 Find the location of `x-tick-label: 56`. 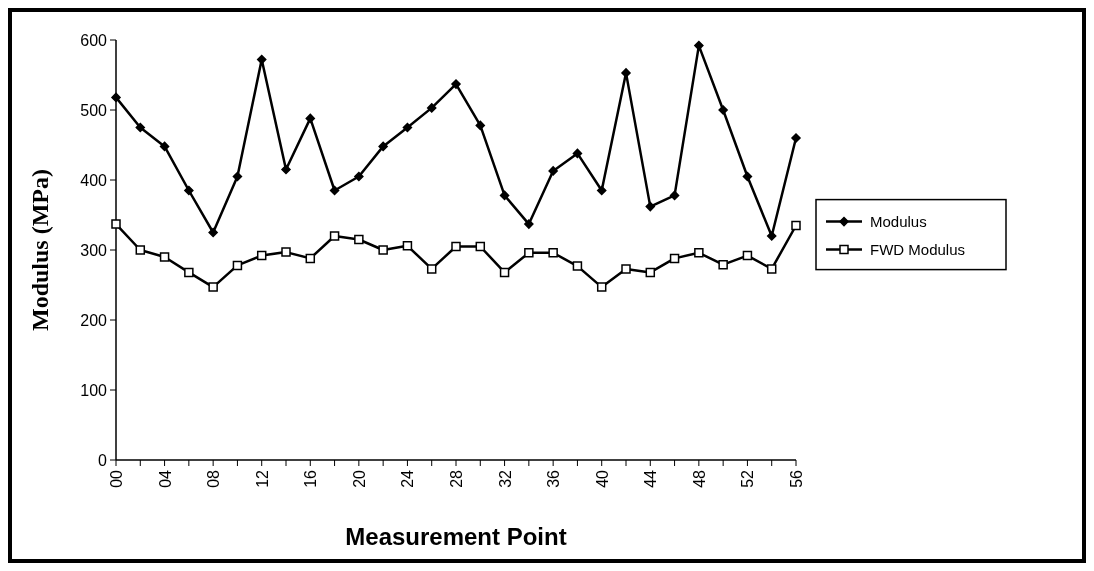

x-tick-label: 56 is located at coordinates (796, 478).